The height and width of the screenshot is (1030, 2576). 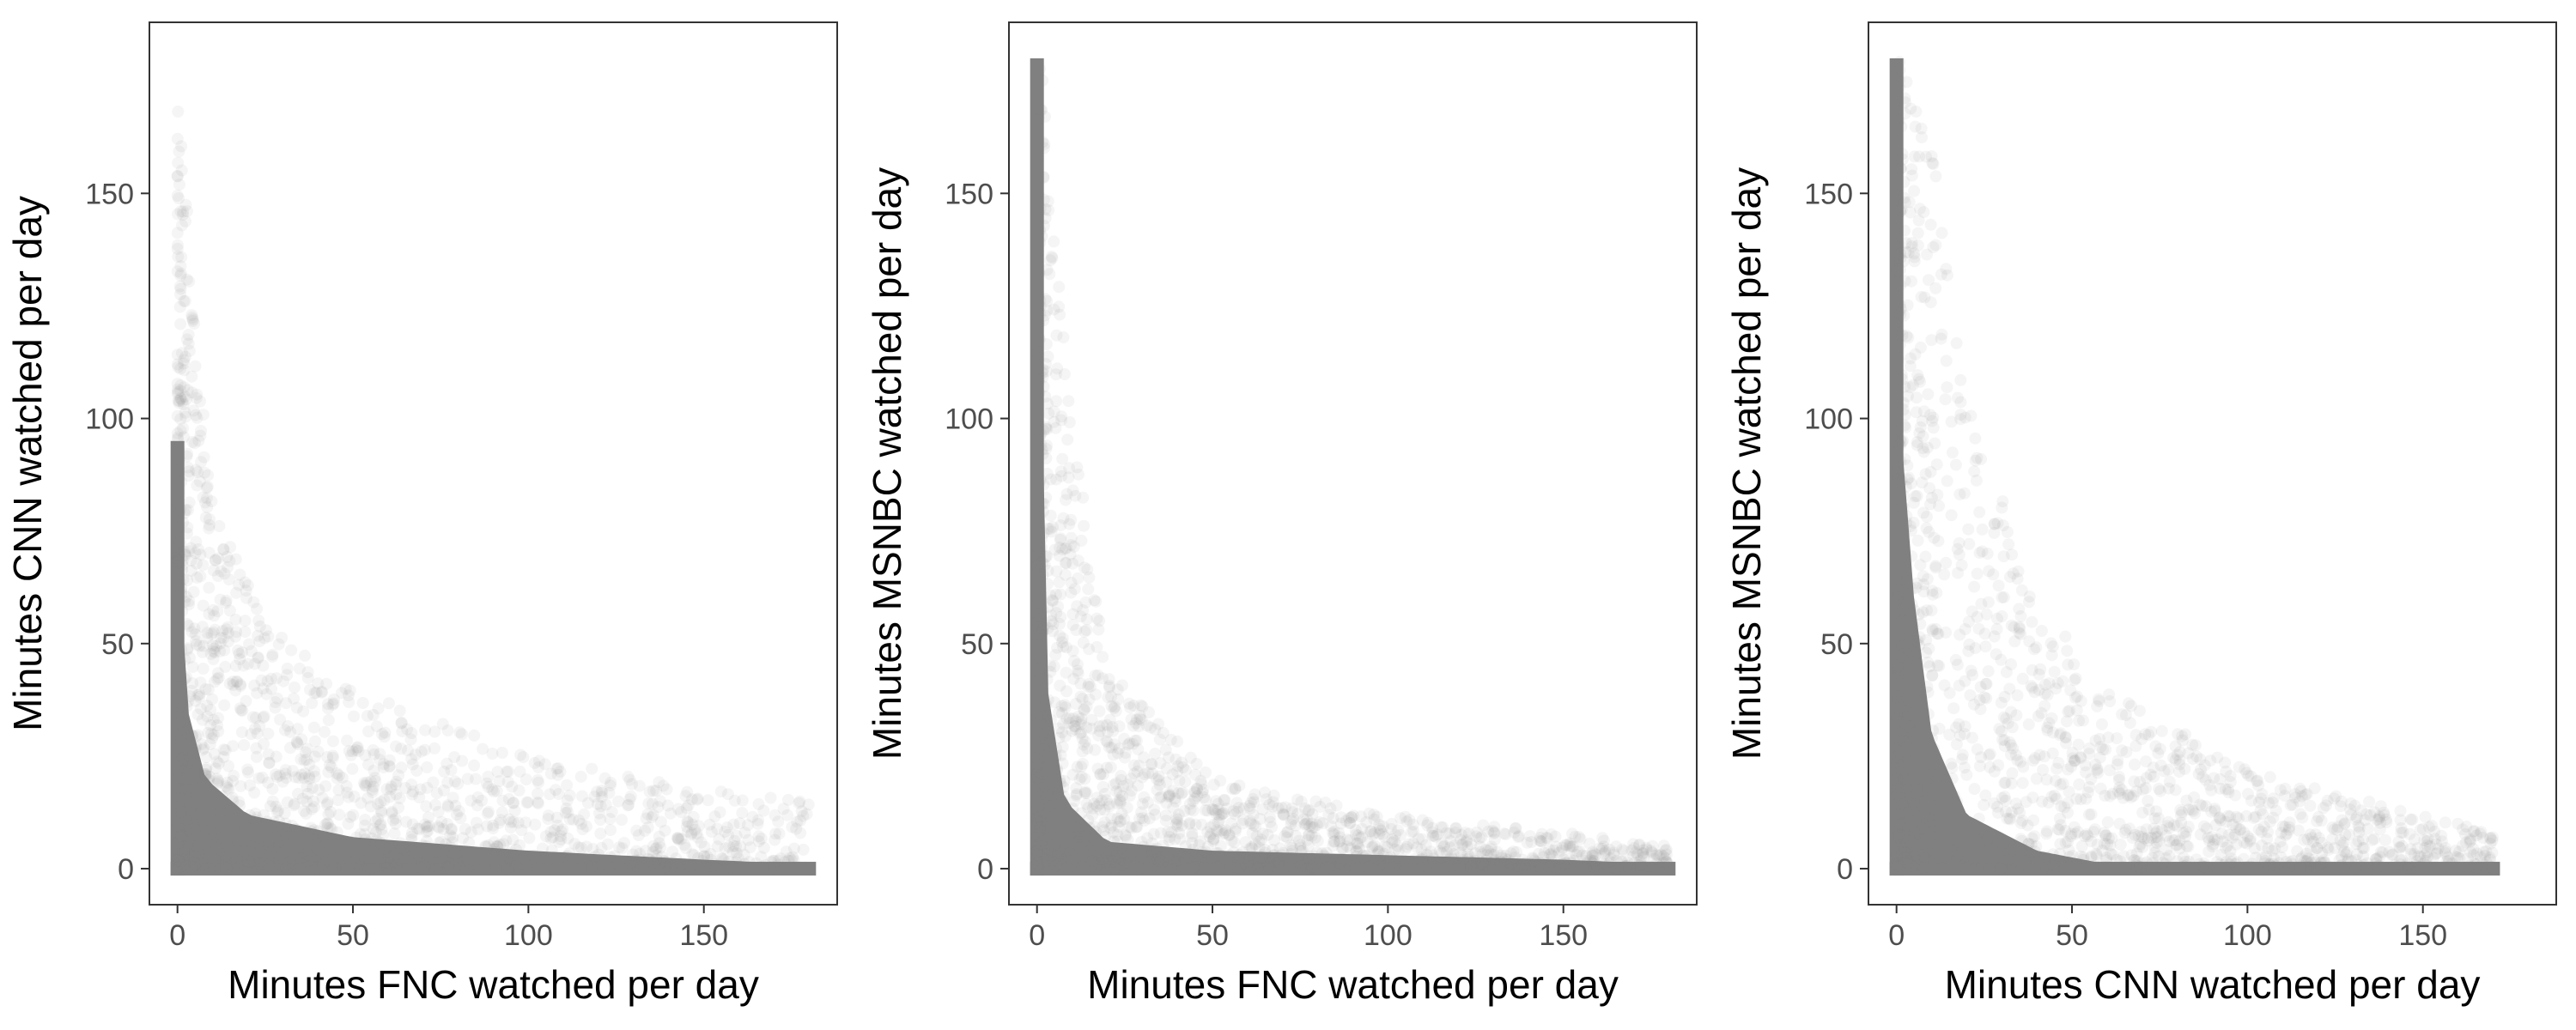 I want to click on x-tick-label: 100, so click(x=1389, y=935).